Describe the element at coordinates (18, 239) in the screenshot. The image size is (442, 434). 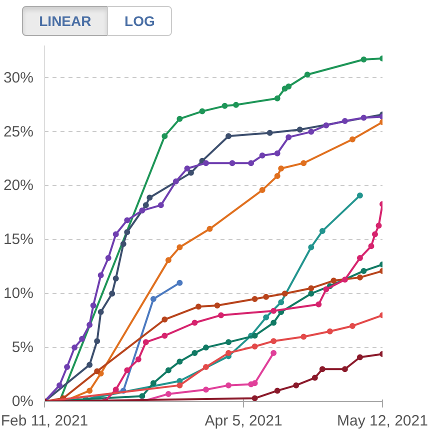
I see `y-tick-label: 15%` at that location.